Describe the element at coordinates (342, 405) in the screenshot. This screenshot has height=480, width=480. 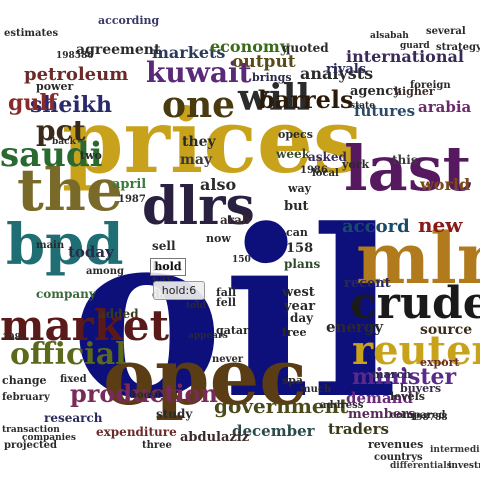
I see `word-address: address` at that location.